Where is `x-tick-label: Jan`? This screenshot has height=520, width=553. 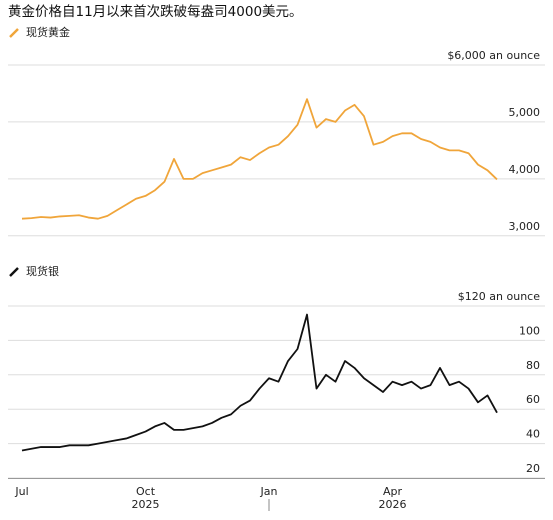
x-tick-label: Jan is located at coordinates (269, 491).